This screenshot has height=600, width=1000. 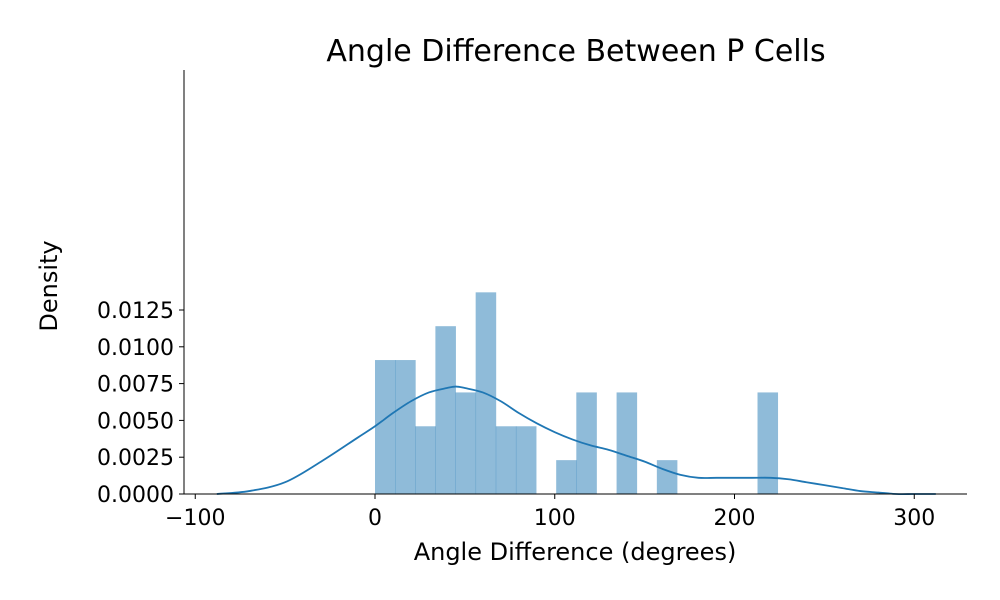 I want to click on y-tick-label: 0.0050, so click(x=135, y=421).